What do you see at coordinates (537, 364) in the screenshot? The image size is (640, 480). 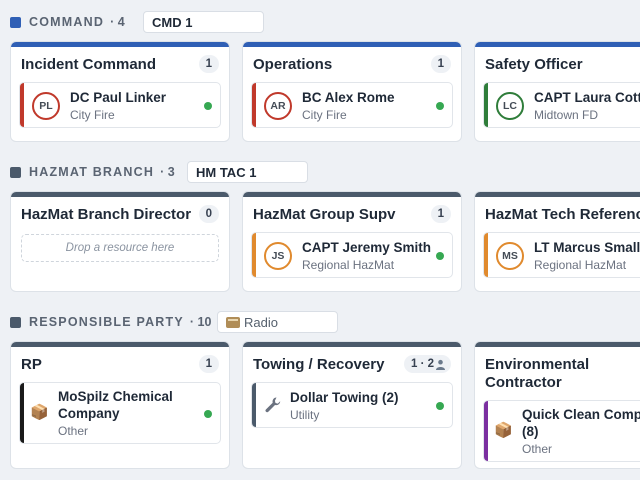 I see `card-title-line1: Environmental` at bounding box center [537, 364].